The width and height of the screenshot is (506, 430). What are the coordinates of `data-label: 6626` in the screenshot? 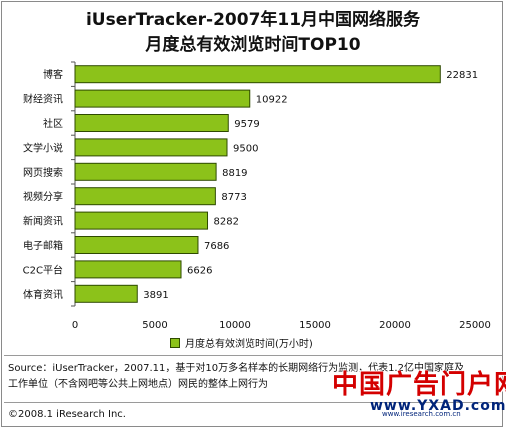 It's located at (199, 270).